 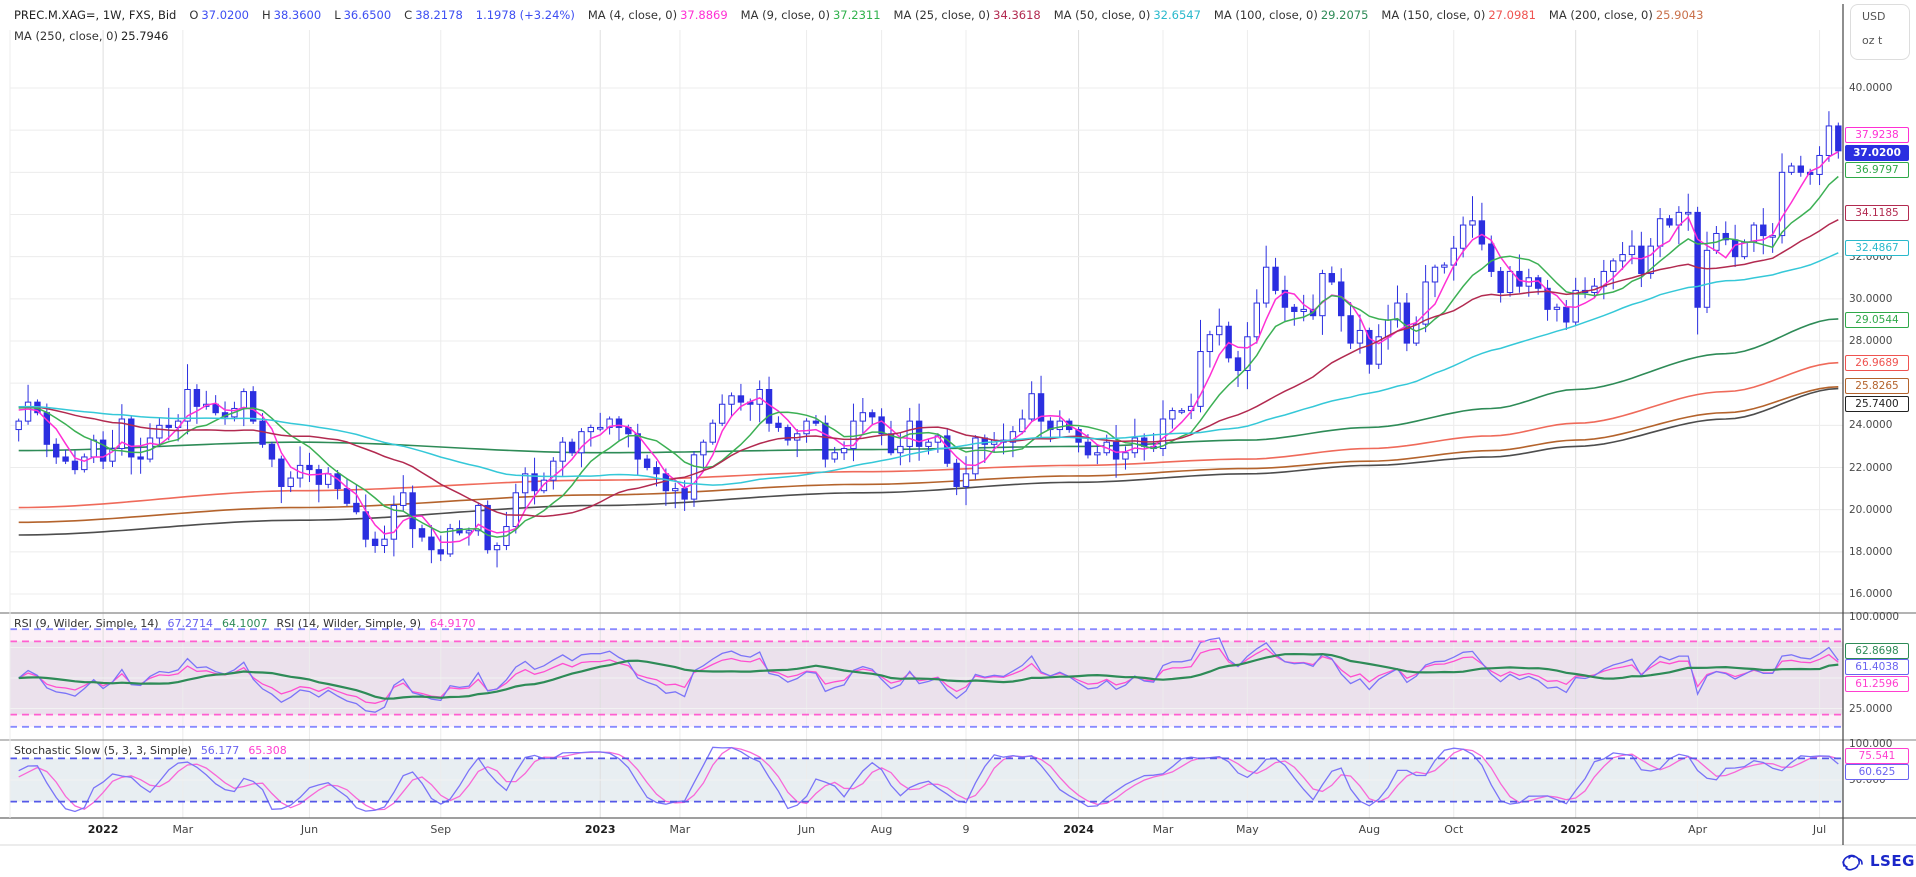 What do you see at coordinates (658, 15) in the screenshot?
I see `ma-study-0: MA (4, close, 0) 37.8869` at bounding box center [658, 15].